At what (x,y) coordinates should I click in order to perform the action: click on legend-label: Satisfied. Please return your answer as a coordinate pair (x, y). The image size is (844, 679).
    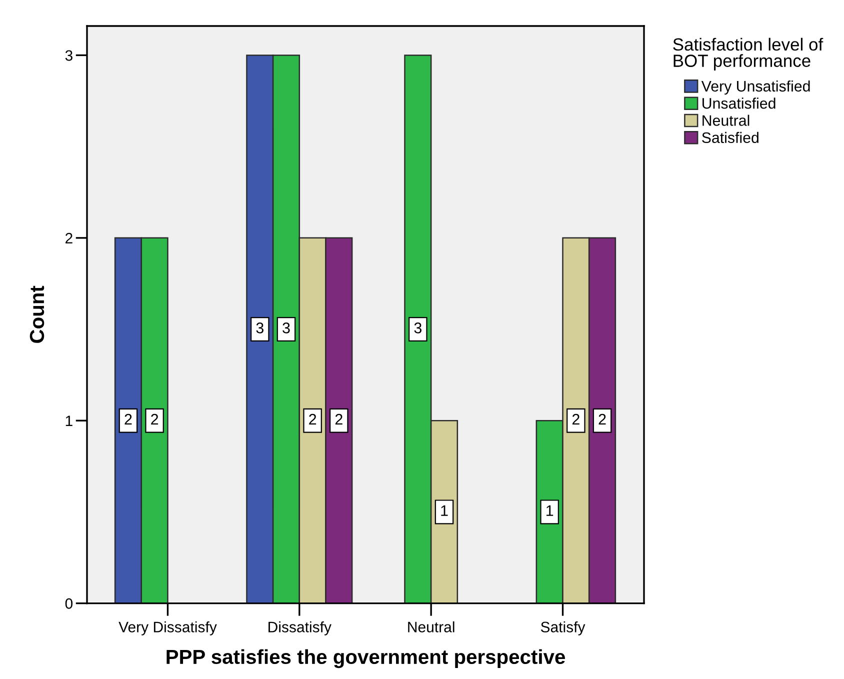
    Looking at the image, I should click on (730, 138).